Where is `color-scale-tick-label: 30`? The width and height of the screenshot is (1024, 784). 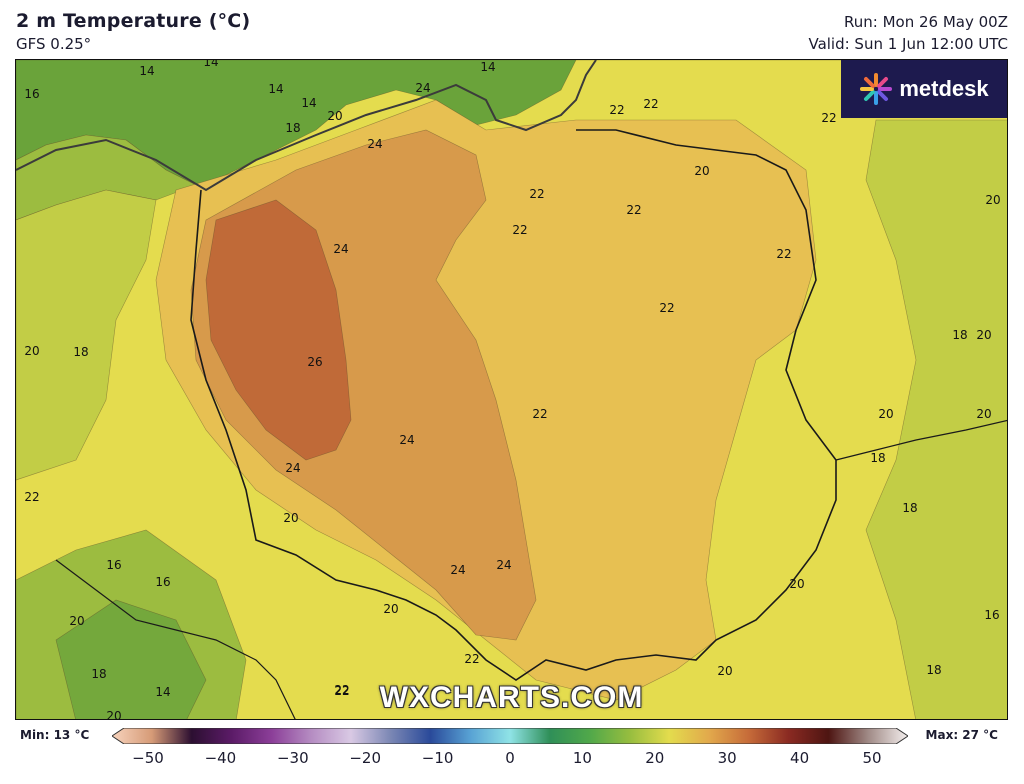
color-scale-tick-label: 30 is located at coordinates (727, 758).